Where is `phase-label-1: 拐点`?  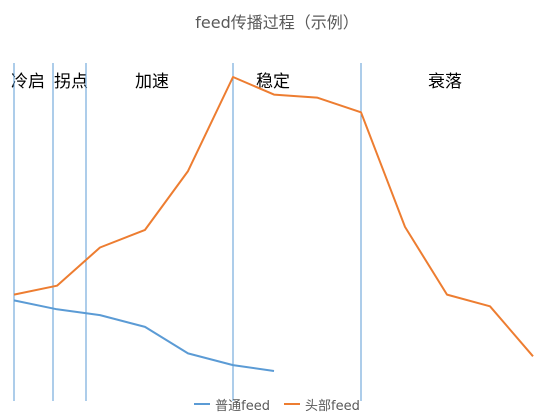 phase-label-1: 拐点 is located at coordinates (71, 82).